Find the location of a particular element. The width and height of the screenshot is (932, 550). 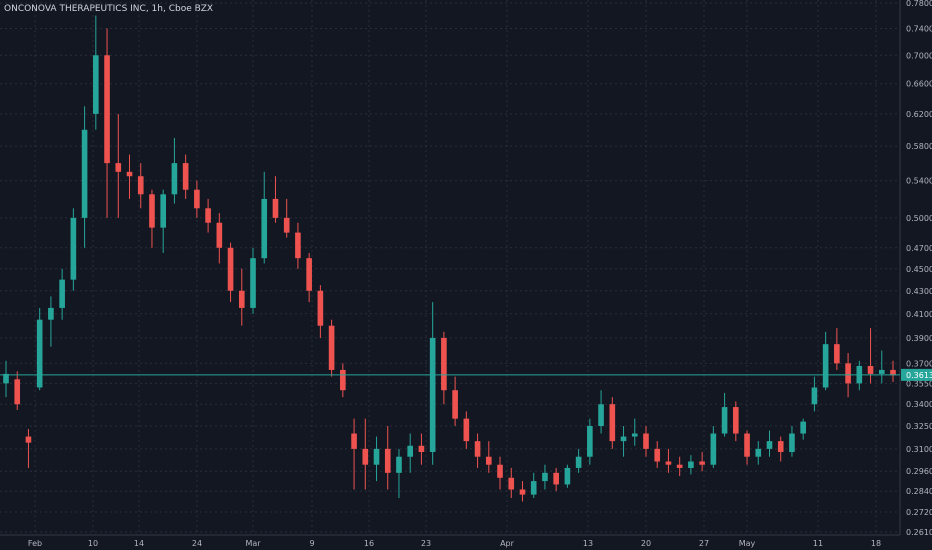

y-tick-label: 0.4100 is located at coordinates (919, 314).